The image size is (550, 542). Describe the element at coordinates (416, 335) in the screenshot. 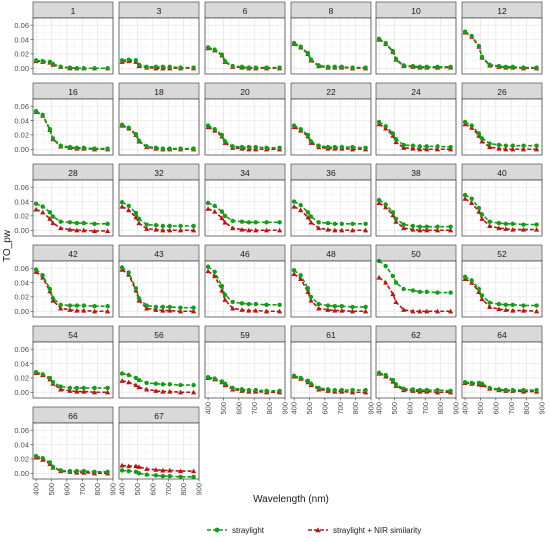

I see `panel-label: 62` at that location.